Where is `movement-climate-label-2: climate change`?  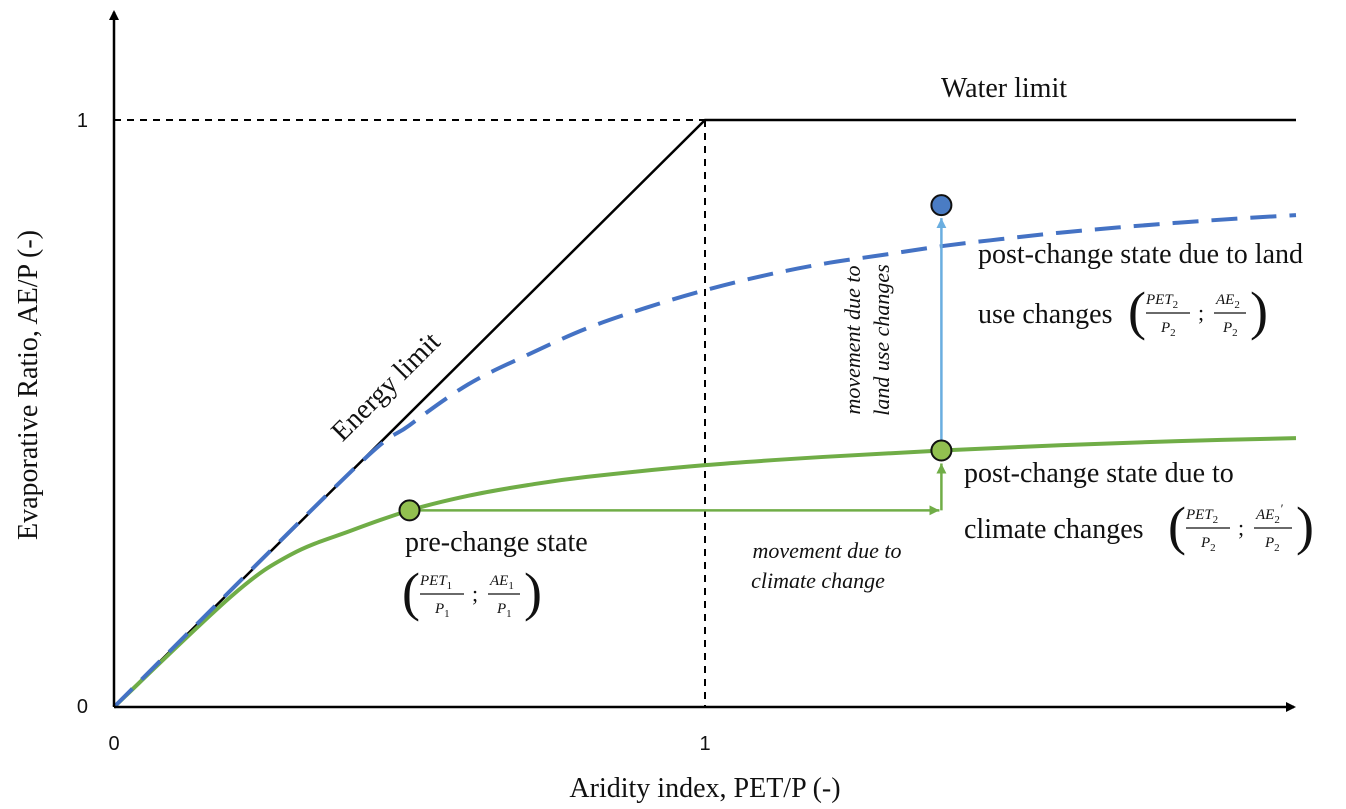 movement-climate-label-2: climate change is located at coordinates (818, 580).